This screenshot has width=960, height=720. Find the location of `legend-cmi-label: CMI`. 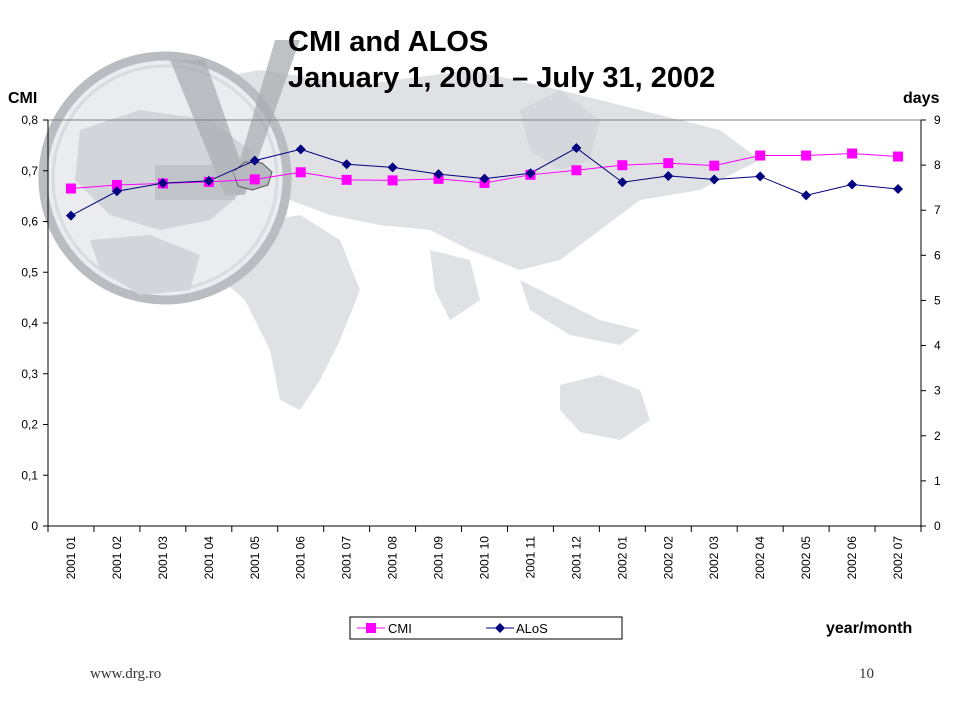

legend-cmi-label: CMI is located at coordinates (400, 628).